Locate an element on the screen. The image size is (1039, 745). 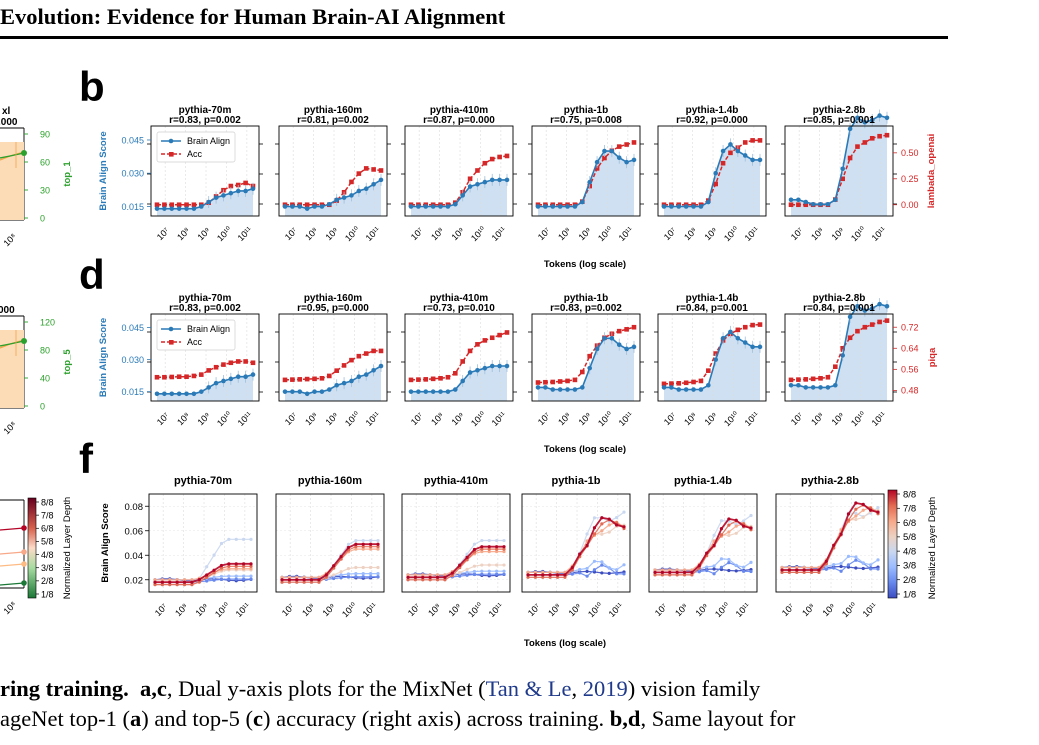
y-tick-label-right: 0.56 is located at coordinates (910, 370).